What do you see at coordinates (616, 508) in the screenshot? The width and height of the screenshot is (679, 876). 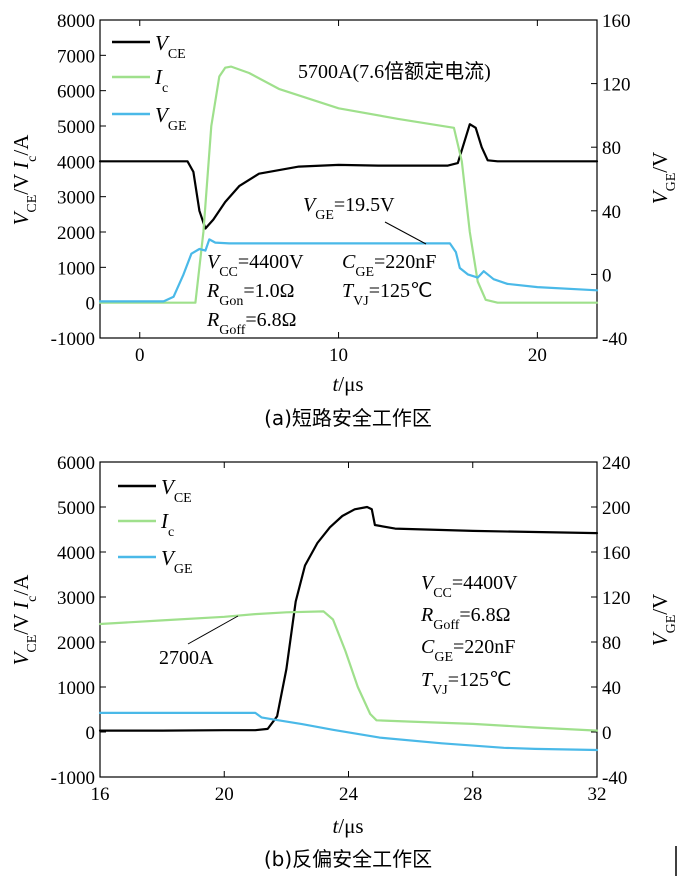 I see `y-right-tick-label: 200` at bounding box center [616, 508].